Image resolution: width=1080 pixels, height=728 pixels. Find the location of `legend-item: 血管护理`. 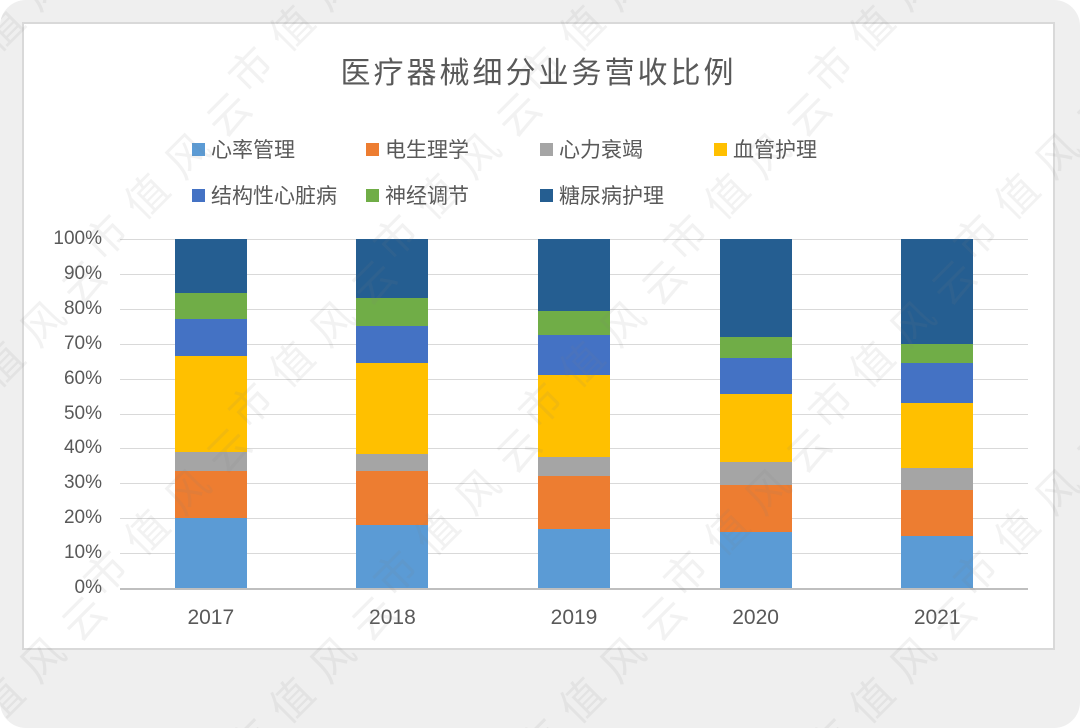

legend-item: 血管护理 is located at coordinates (801, 149).